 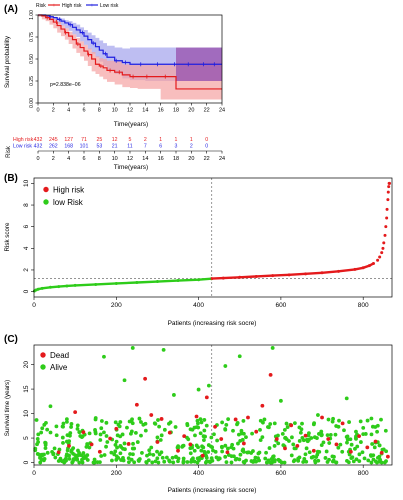 What do you see at coordinates (77, 6) in the screenshot?
I see `km-legend: Risk + High risk + Low risk` at bounding box center [77, 6].